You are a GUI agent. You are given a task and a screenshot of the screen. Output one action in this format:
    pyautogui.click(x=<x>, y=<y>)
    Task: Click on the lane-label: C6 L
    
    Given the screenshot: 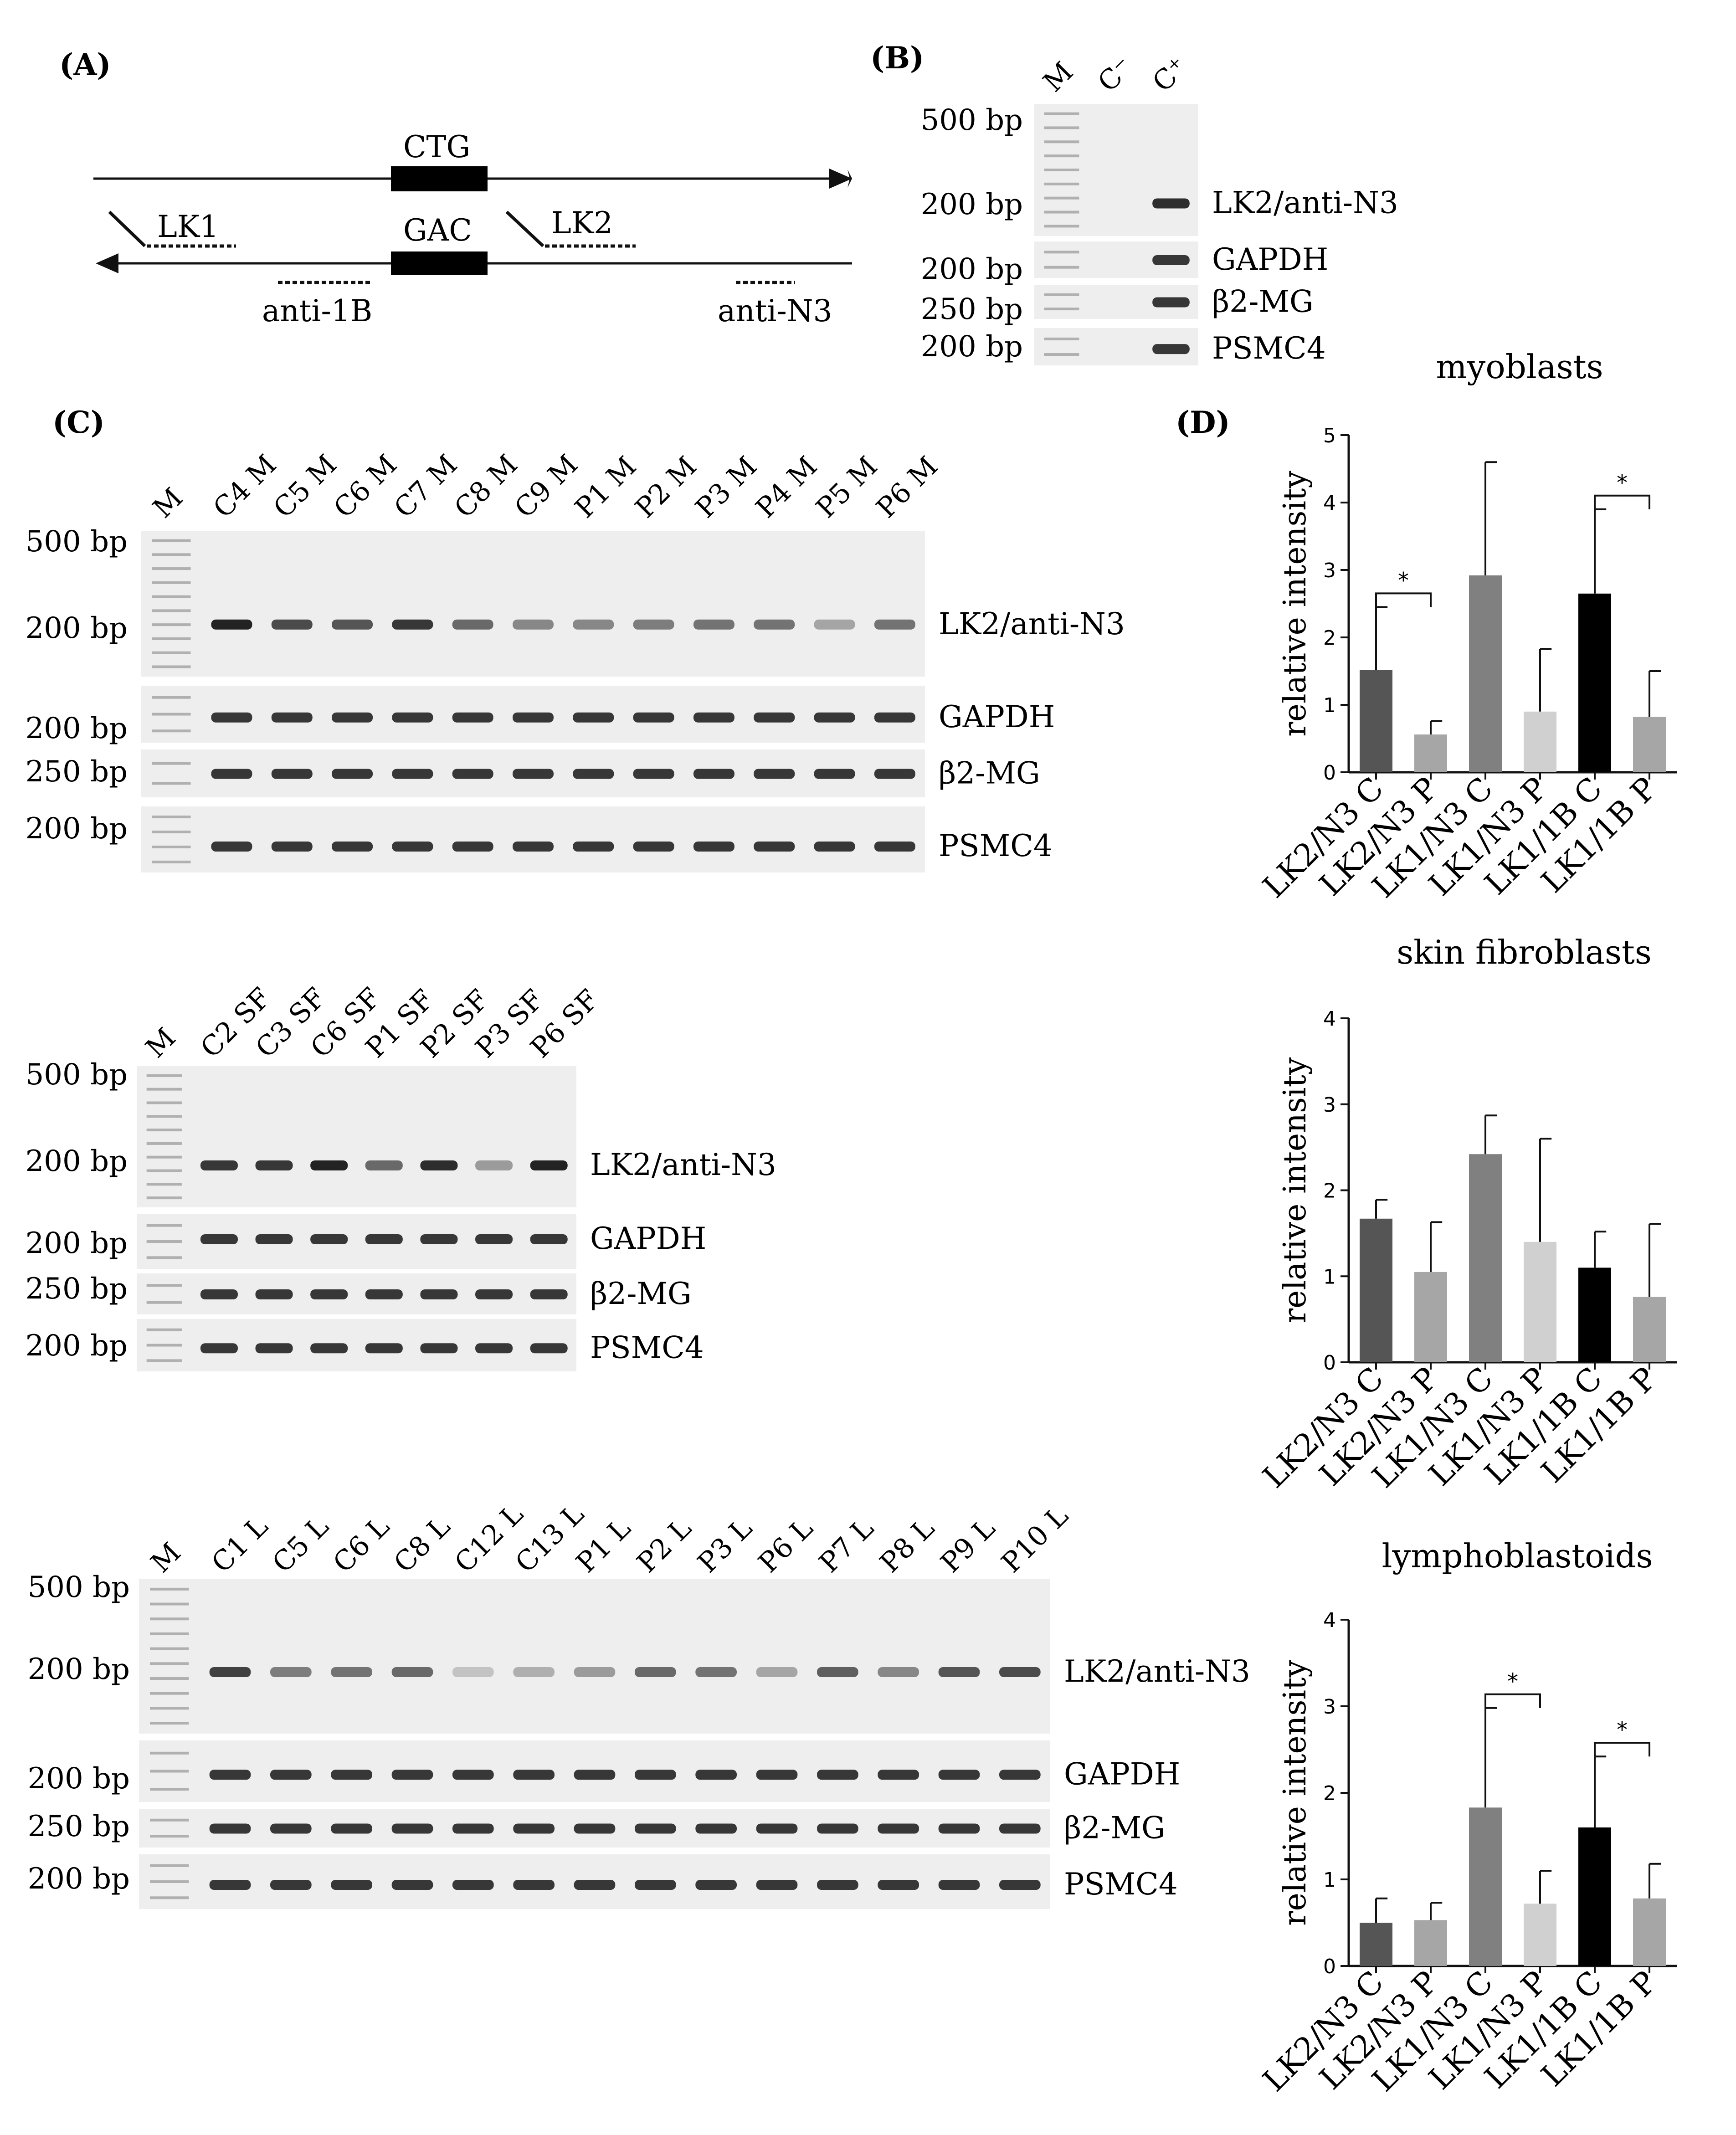 What is the action you would take?
    pyautogui.click(x=361, y=1544)
    